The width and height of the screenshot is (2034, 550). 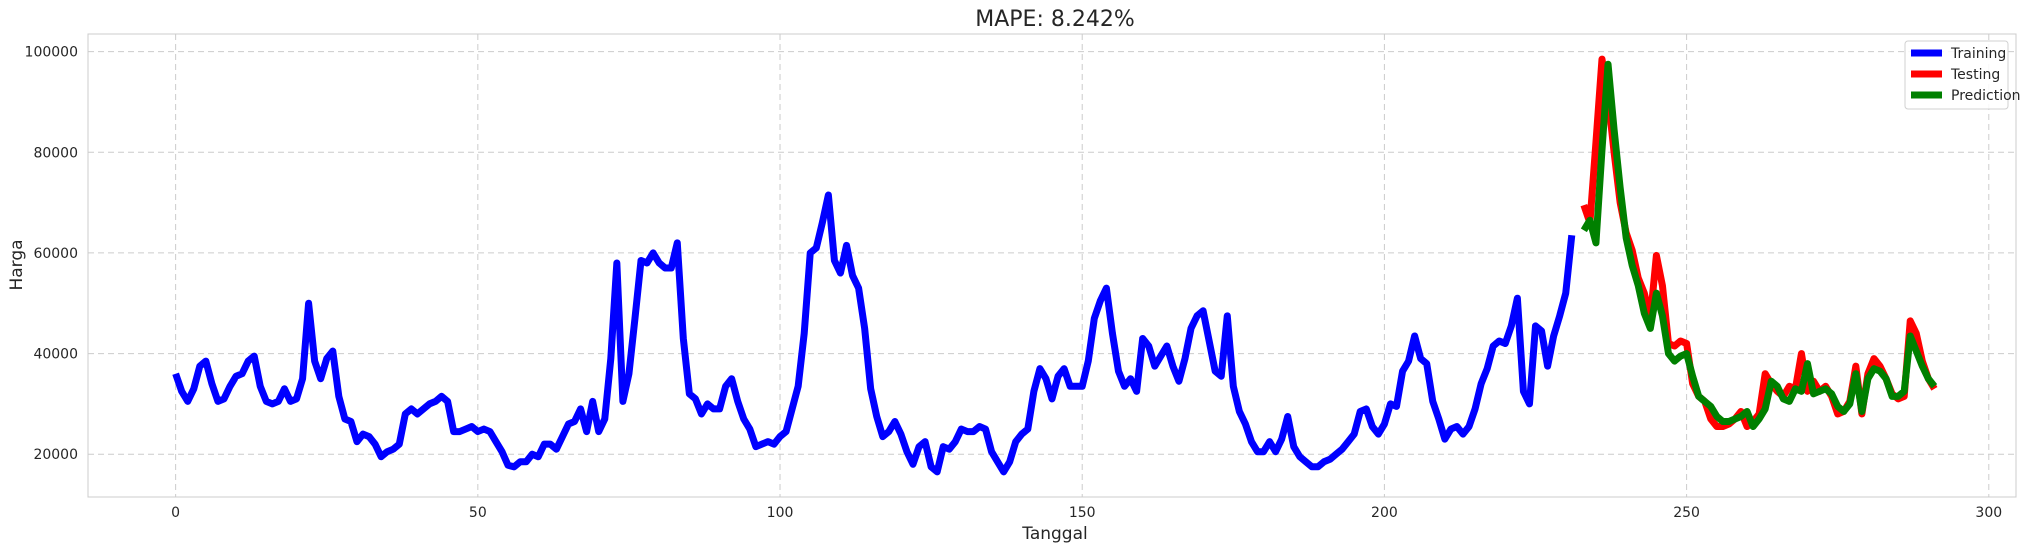 What do you see at coordinates (55, 153) in the screenshot?
I see `y-tick-label: 80000` at bounding box center [55, 153].